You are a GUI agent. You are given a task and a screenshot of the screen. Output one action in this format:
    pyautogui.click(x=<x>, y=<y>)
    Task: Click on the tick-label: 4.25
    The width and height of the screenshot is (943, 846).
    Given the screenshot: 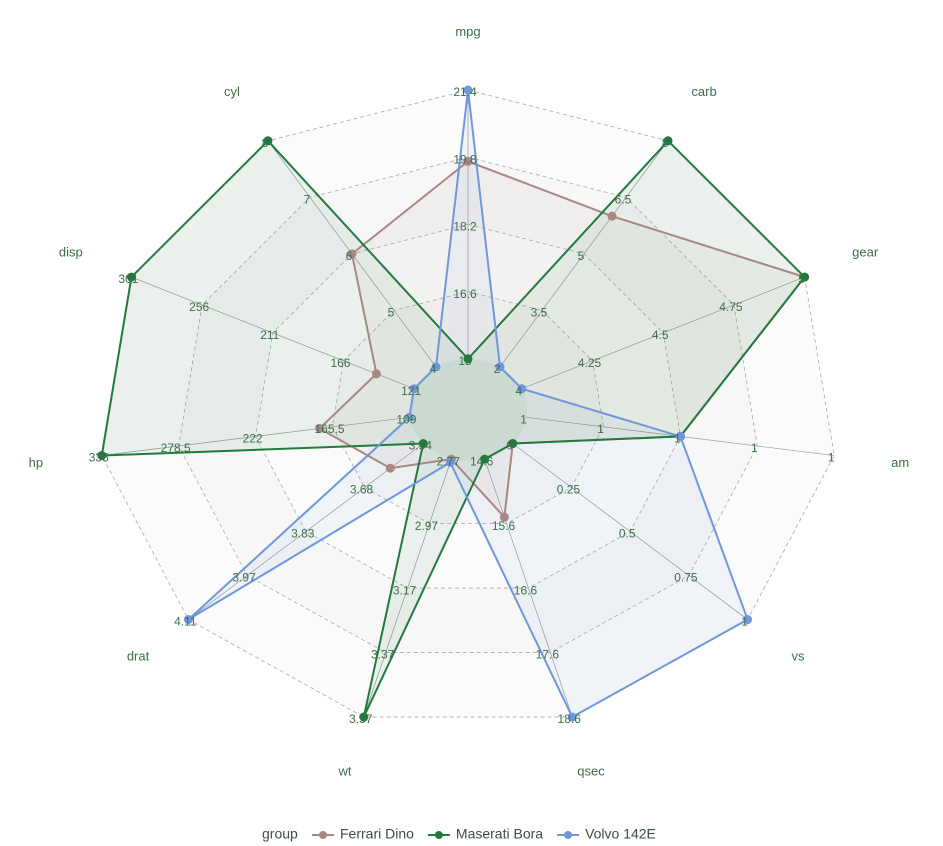 What is the action you would take?
    pyautogui.click(x=590, y=363)
    